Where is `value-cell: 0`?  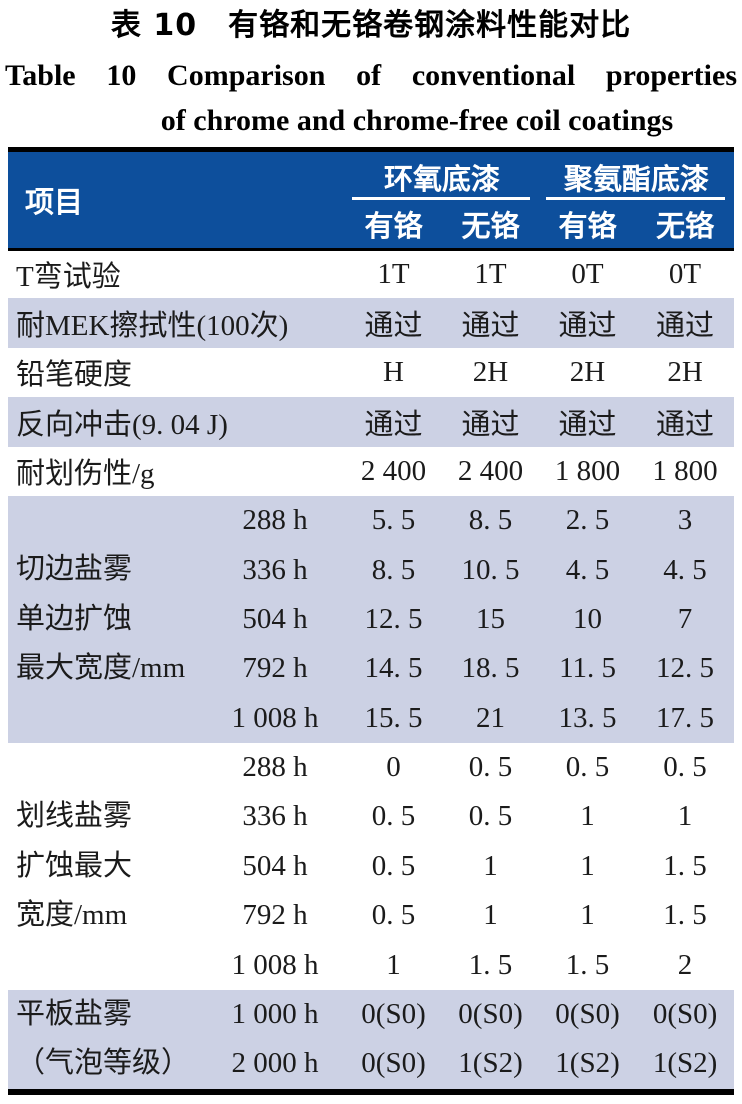 value-cell: 0 is located at coordinates (393, 767).